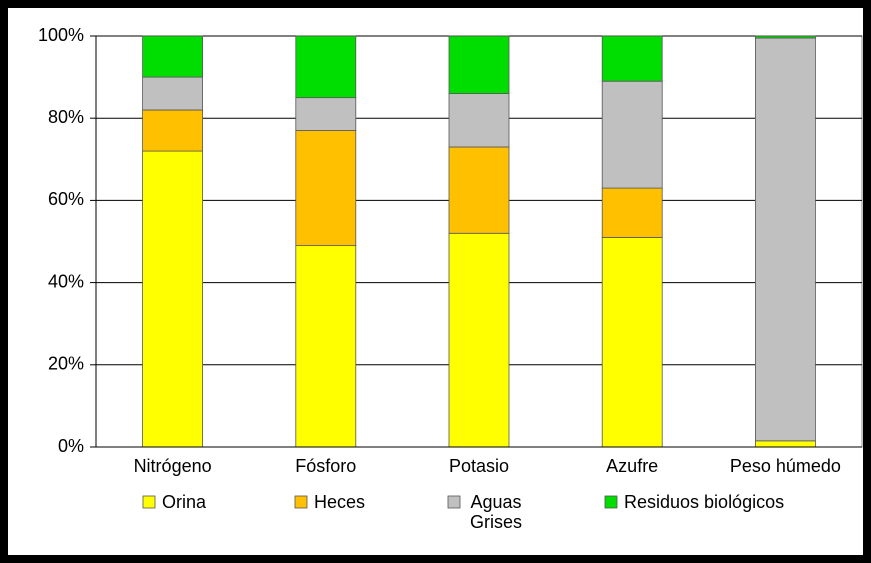 This screenshot has width=871, height=563. What do you see at coordinates (66, 281) in the screenshot?
I see `y-tick-label: 40%` at bounding box center [66, 281].